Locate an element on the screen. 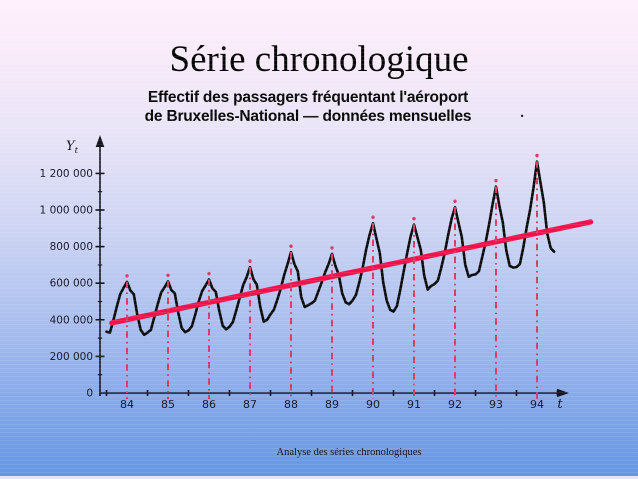 The image size is (638, 479). y-tick-label: 800 000 is located at coordinates (71, 247).